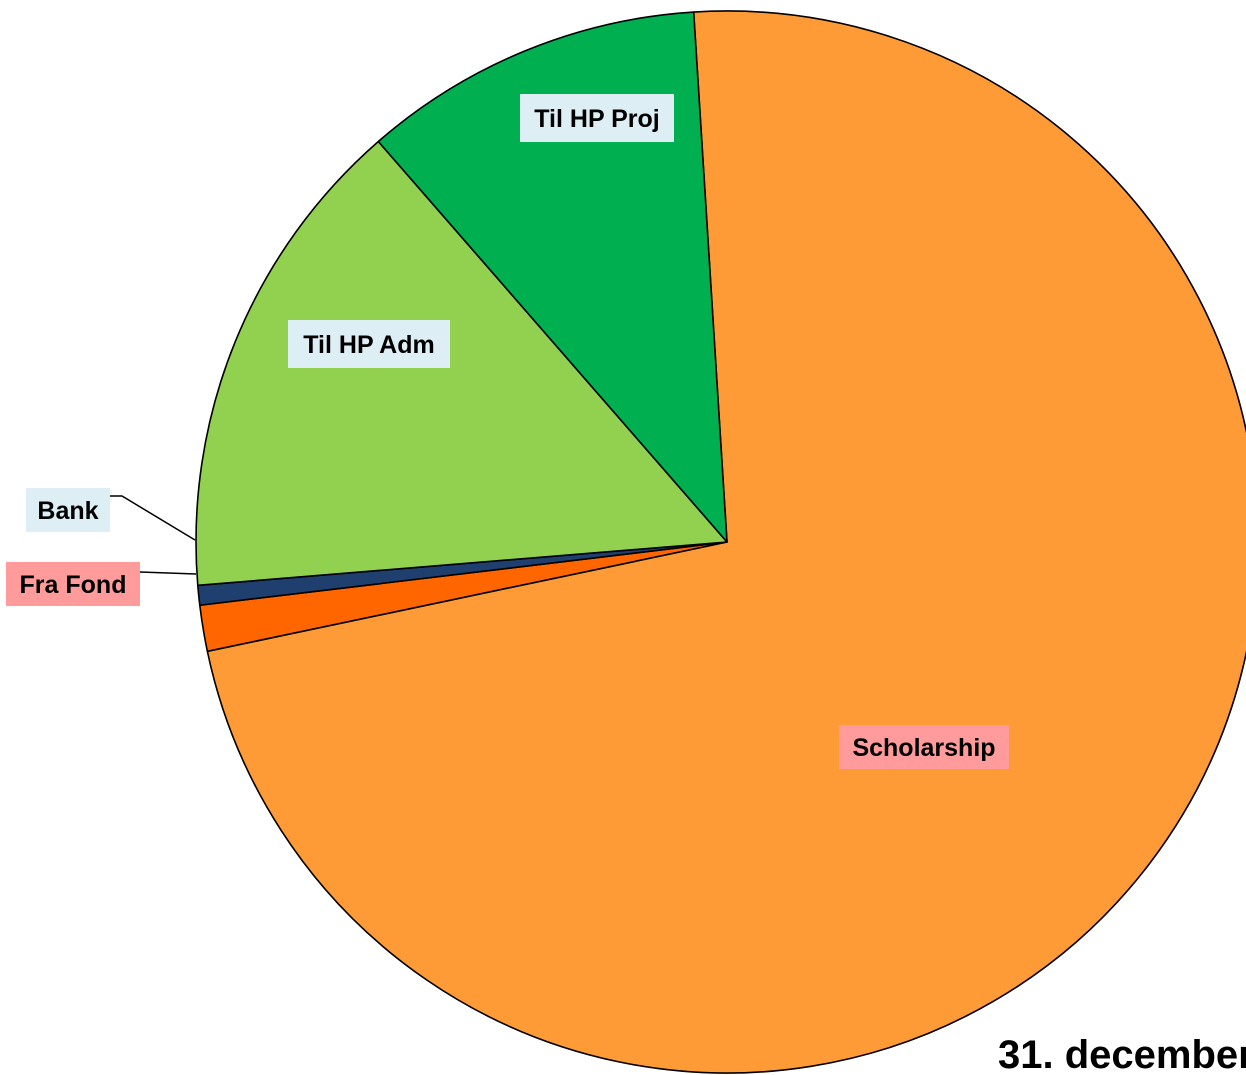  I want to click on slice-label-bg-scholarship, so click(924, 747).